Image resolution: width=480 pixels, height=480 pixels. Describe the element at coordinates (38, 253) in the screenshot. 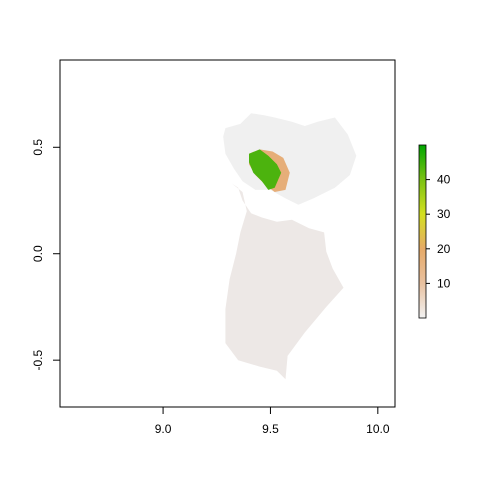

I see `y-tick-label: 0.0` at that location.